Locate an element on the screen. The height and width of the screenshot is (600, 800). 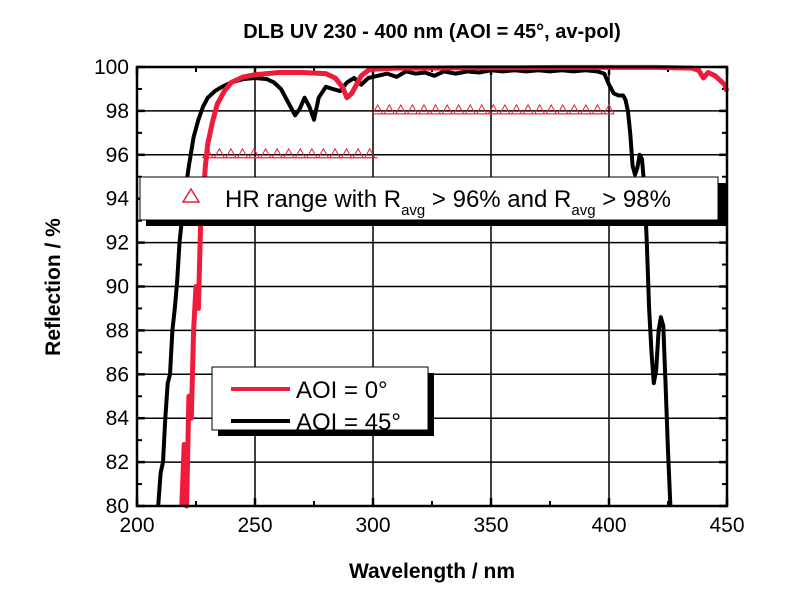
x-tick-label: 250 is located at coordinates (254, 525).